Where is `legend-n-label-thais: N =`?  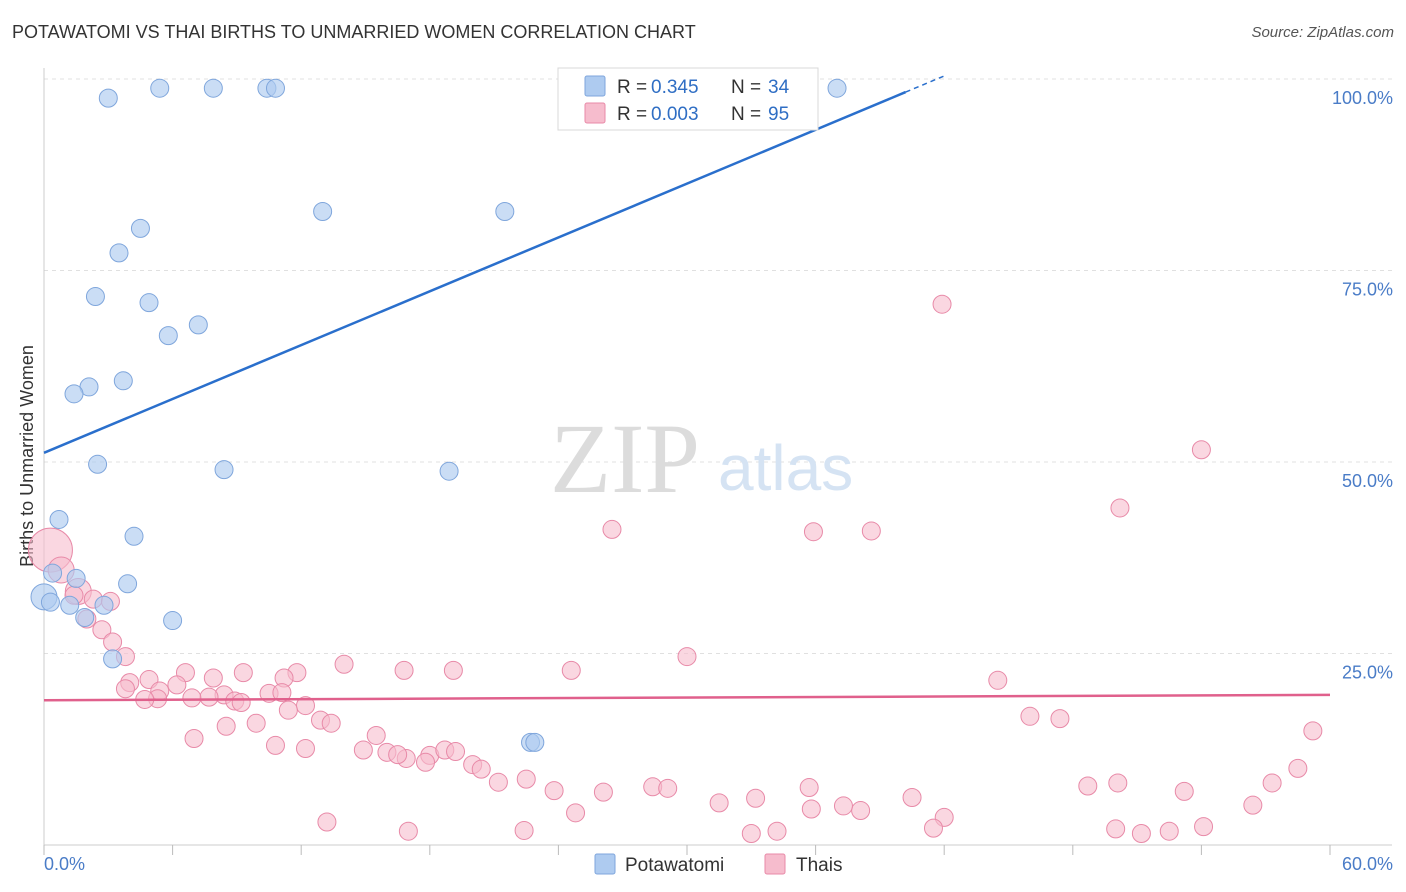
legend-n-label-thais: N = is located at coordinates (746, 114).